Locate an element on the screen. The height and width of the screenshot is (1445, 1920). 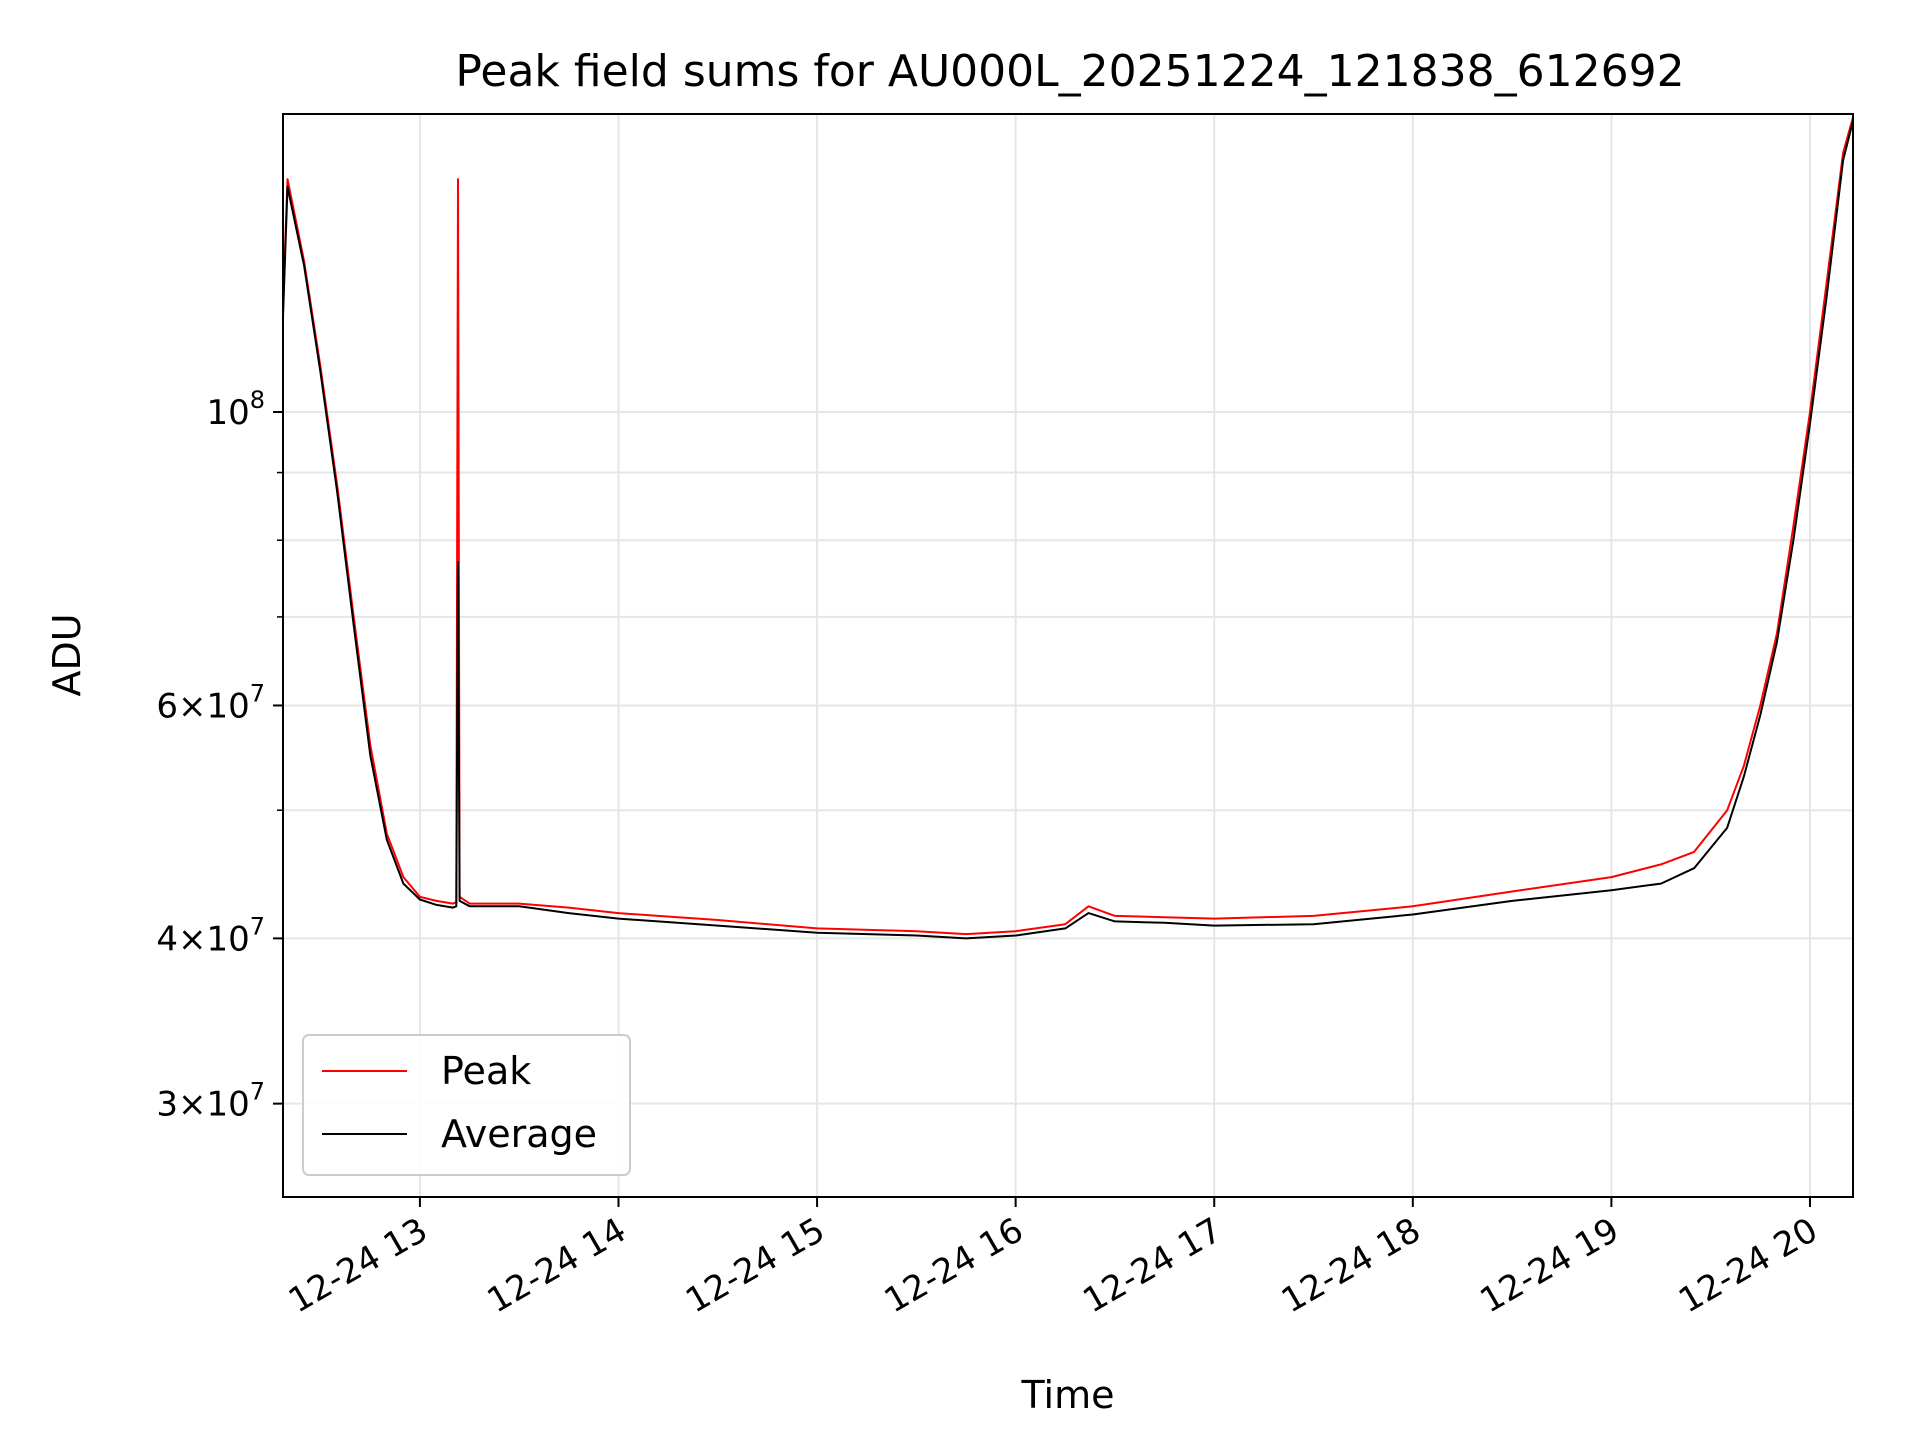
x-tick-label: 12-24 16 is located at coordinates (954, 1265).